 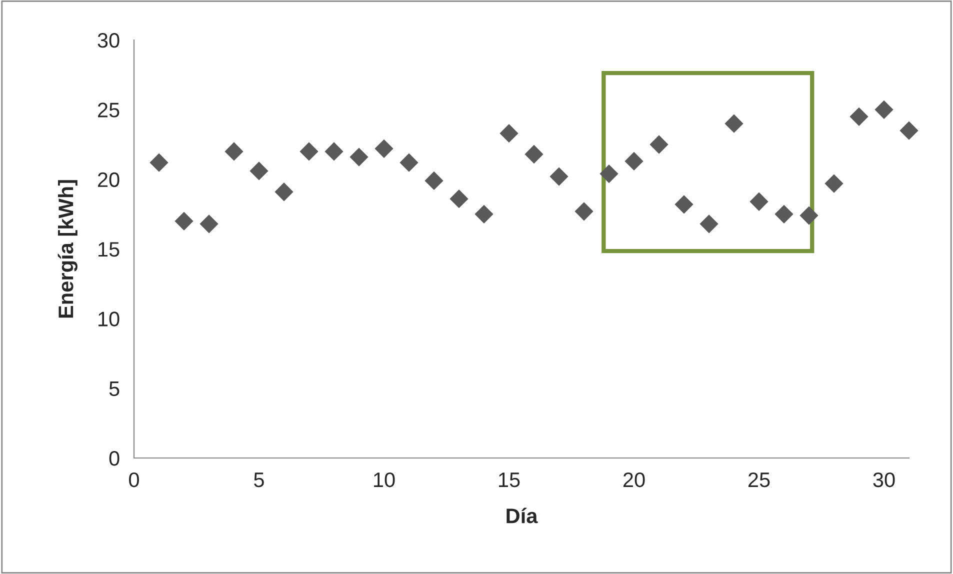 What do you see at coordinates (109, 40) in the screenshot?
I see `y-tick-label: 30` at bounding box center [109, 40].